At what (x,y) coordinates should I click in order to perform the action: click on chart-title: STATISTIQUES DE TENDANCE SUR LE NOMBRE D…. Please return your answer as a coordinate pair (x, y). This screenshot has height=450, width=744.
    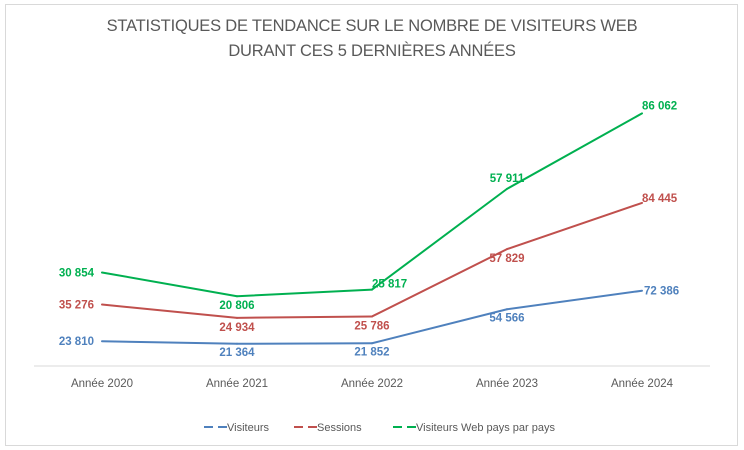
    Looking at the image, I should click on (372, 39).